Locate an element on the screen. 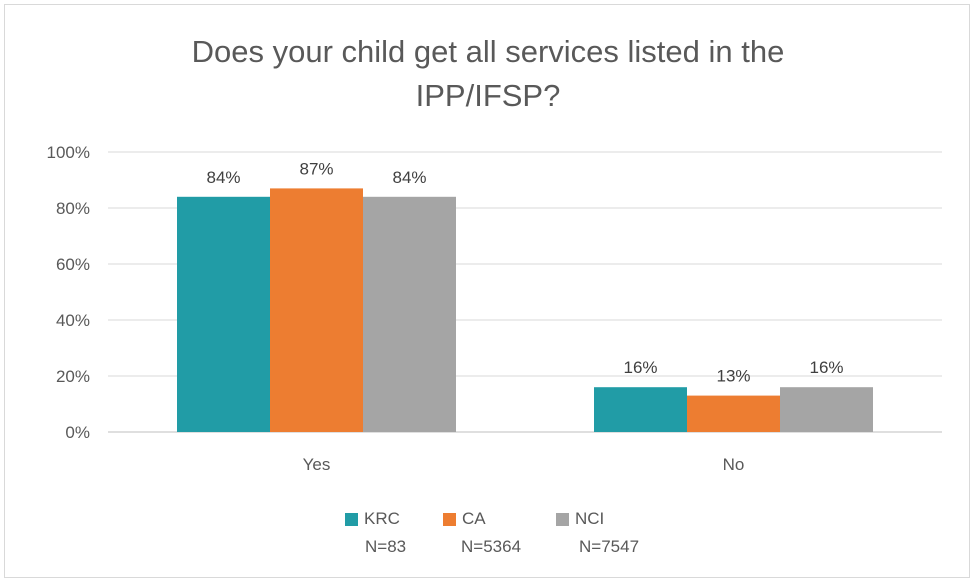 This screenshot has width=976, height=581. x-tick-label: No is located at coordinates (734, 464).